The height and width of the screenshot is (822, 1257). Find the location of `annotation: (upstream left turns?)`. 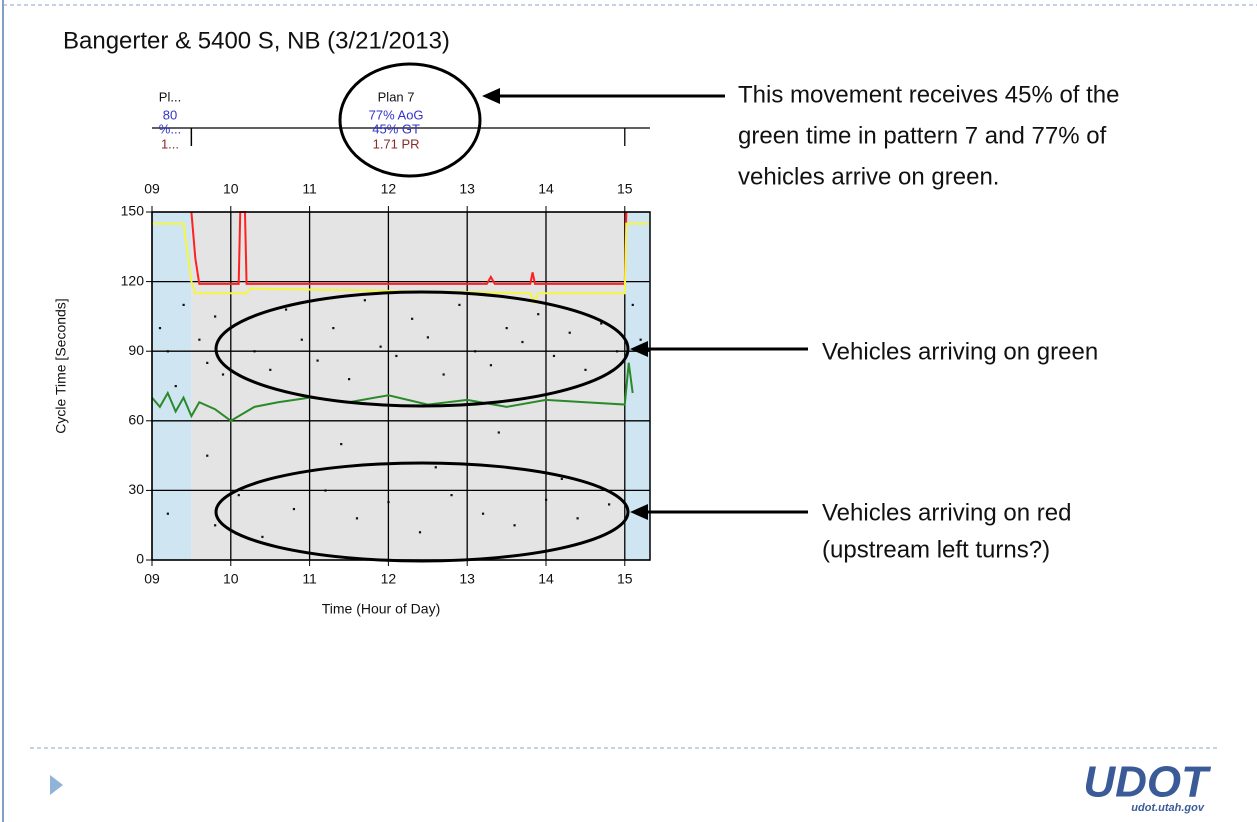

annotation: (upstream left turns?) is located at coordinates (936, 549).